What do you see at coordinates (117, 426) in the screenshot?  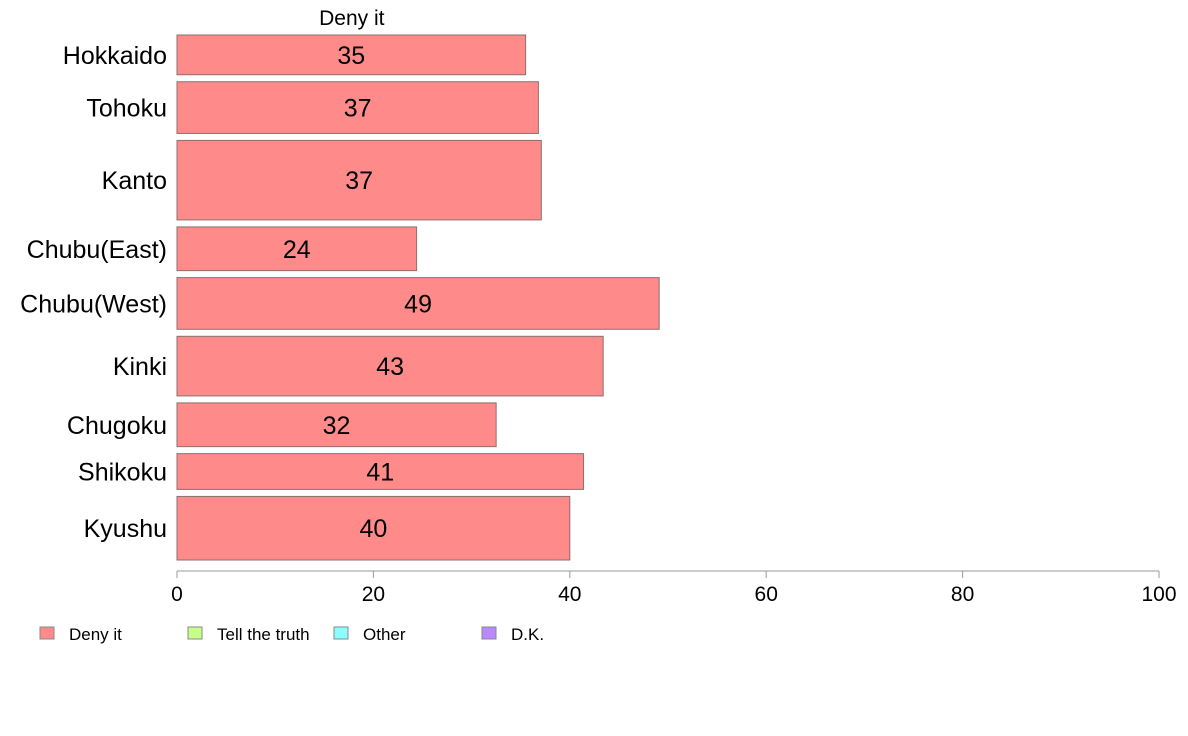 I see `category-label: Chugoku` at bounding box center [117, 426].